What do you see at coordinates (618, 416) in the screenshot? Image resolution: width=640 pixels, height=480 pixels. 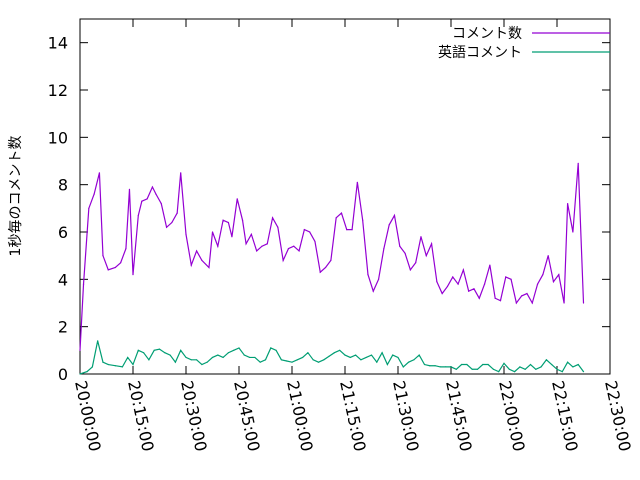 I see `x-tick-label: 22:30:00` at bounding box center [618, 416].